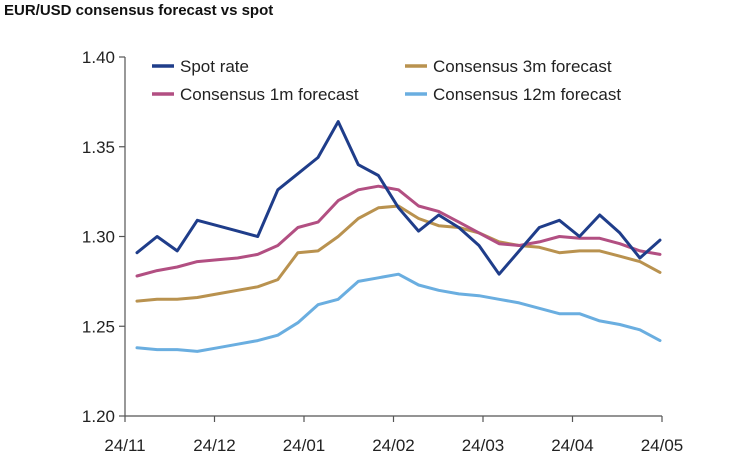 This screenshot has height=463, width=750. I want to click on x-tick-label: 24/12, so click(214, 445).